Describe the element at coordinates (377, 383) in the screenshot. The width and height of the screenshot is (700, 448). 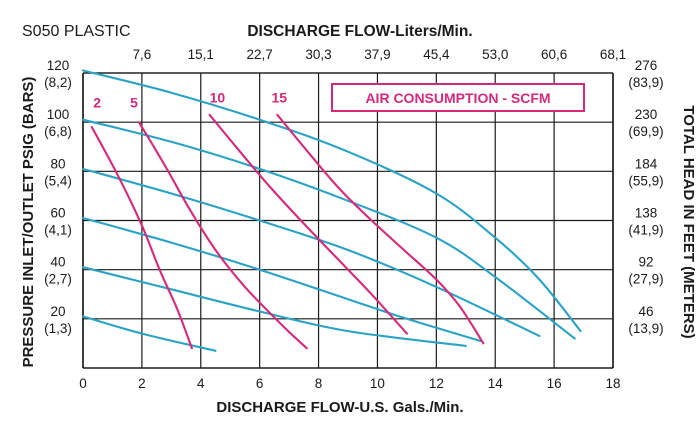
I see `x-tick-label: 10` at that location.